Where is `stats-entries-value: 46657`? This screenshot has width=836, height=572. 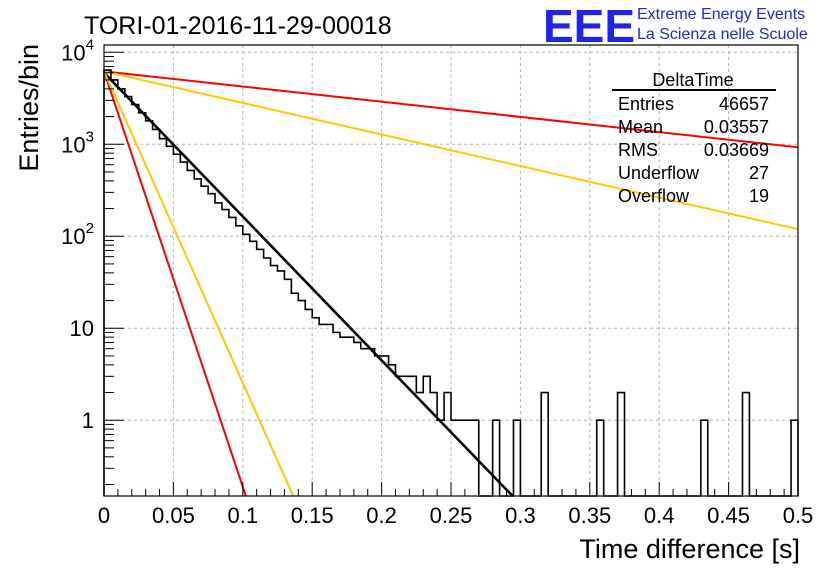 stats-entries-value: 46657 is located at coordinates (744, 104).